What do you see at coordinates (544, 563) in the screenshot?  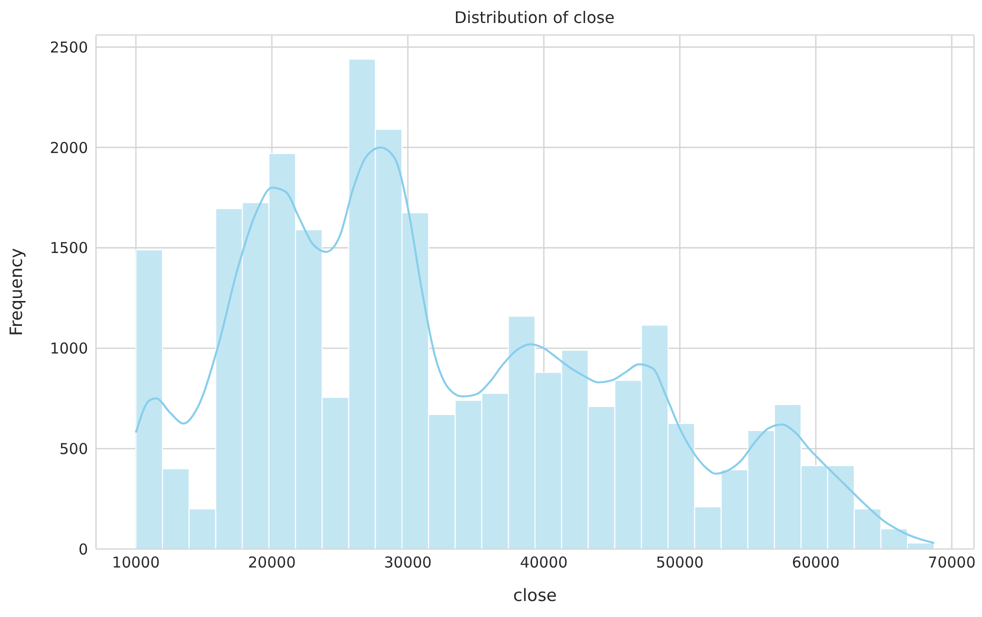 I see `x-tick-label: 40000` at bounding box center [544, 563].